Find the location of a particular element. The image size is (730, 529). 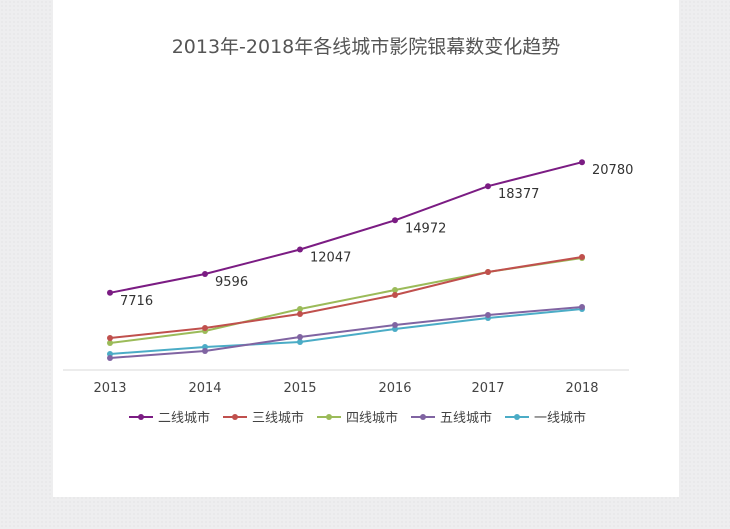

x-tick-label: 2018 is located at coordinates (581, 388).